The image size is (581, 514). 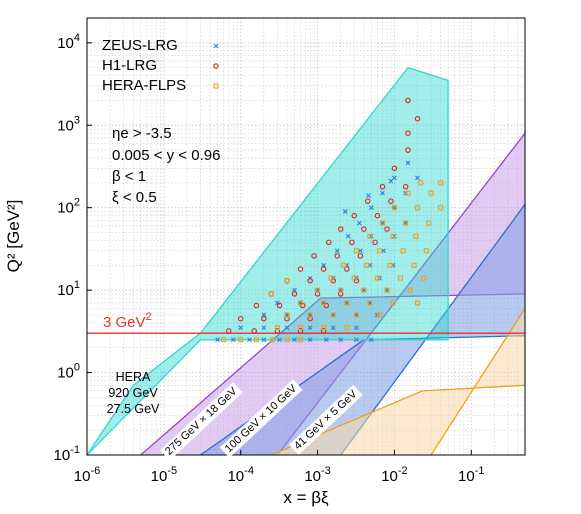 I want to click on cut-beta: β < 1, so click(x=129, y=176).